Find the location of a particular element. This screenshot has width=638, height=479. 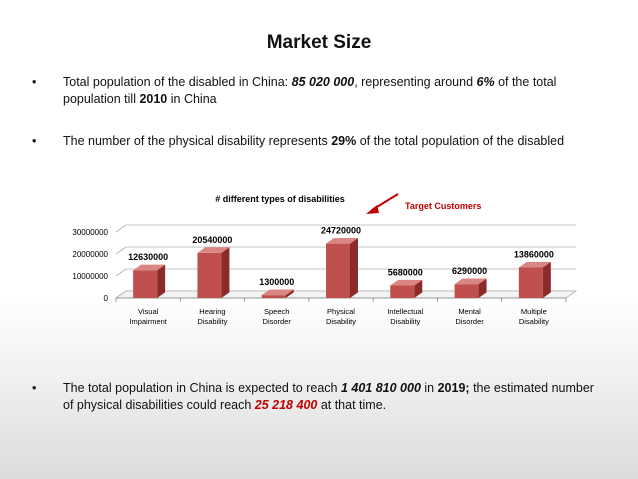

chart-title: # different types of disabilities is located at coordinates (280, 199).